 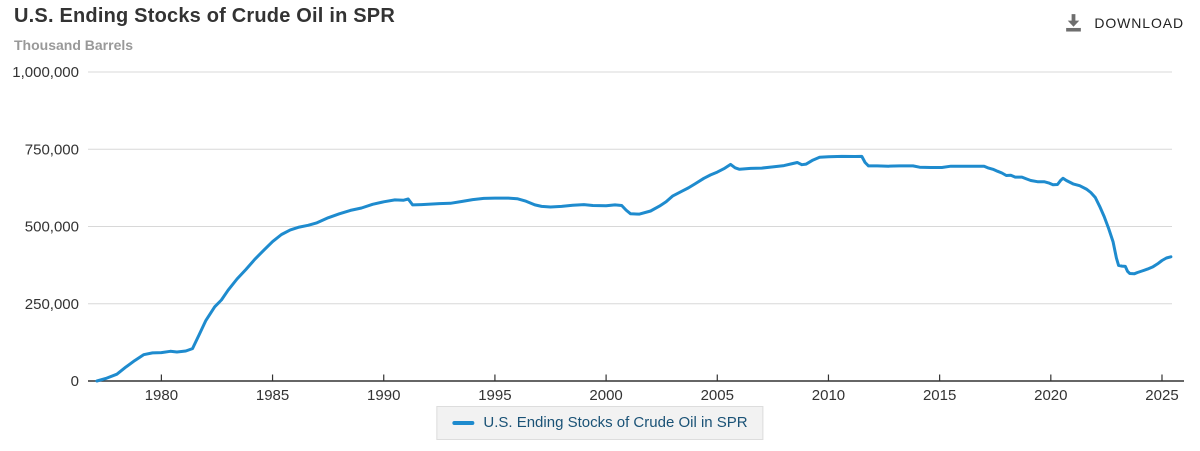 What do you see at coordinates (272, 395) in the screenshot?
I see `x-axis-tick-label: 1985` at bounding box center [272, 395].